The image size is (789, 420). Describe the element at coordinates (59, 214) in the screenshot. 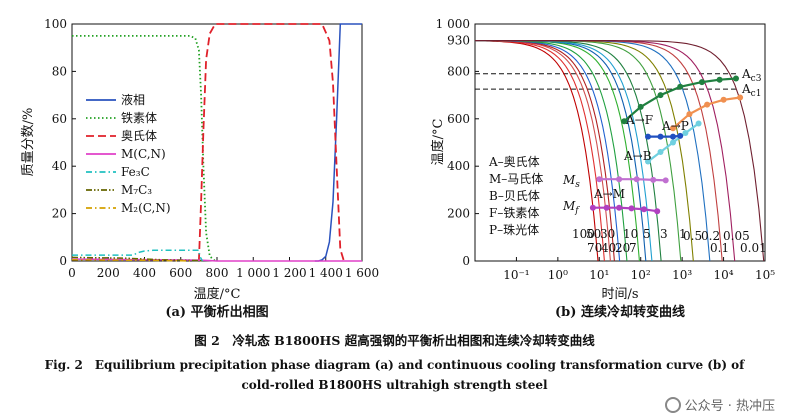

I see `y-tick-label: 20` at that location.